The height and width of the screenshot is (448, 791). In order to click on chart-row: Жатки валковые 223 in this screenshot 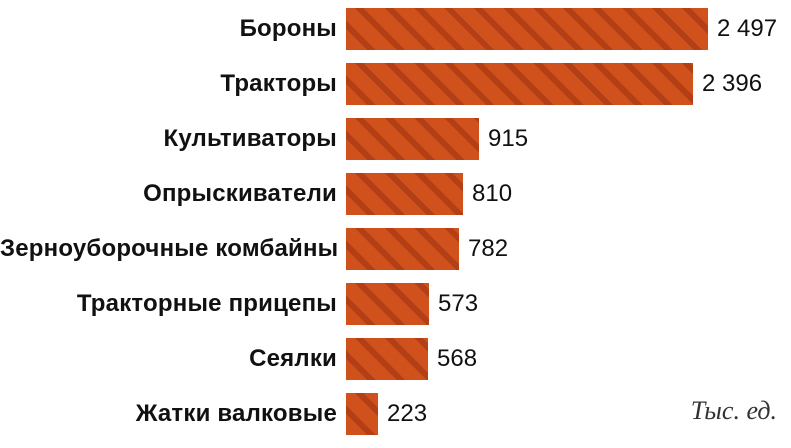, I will do `click(395, 414)`.